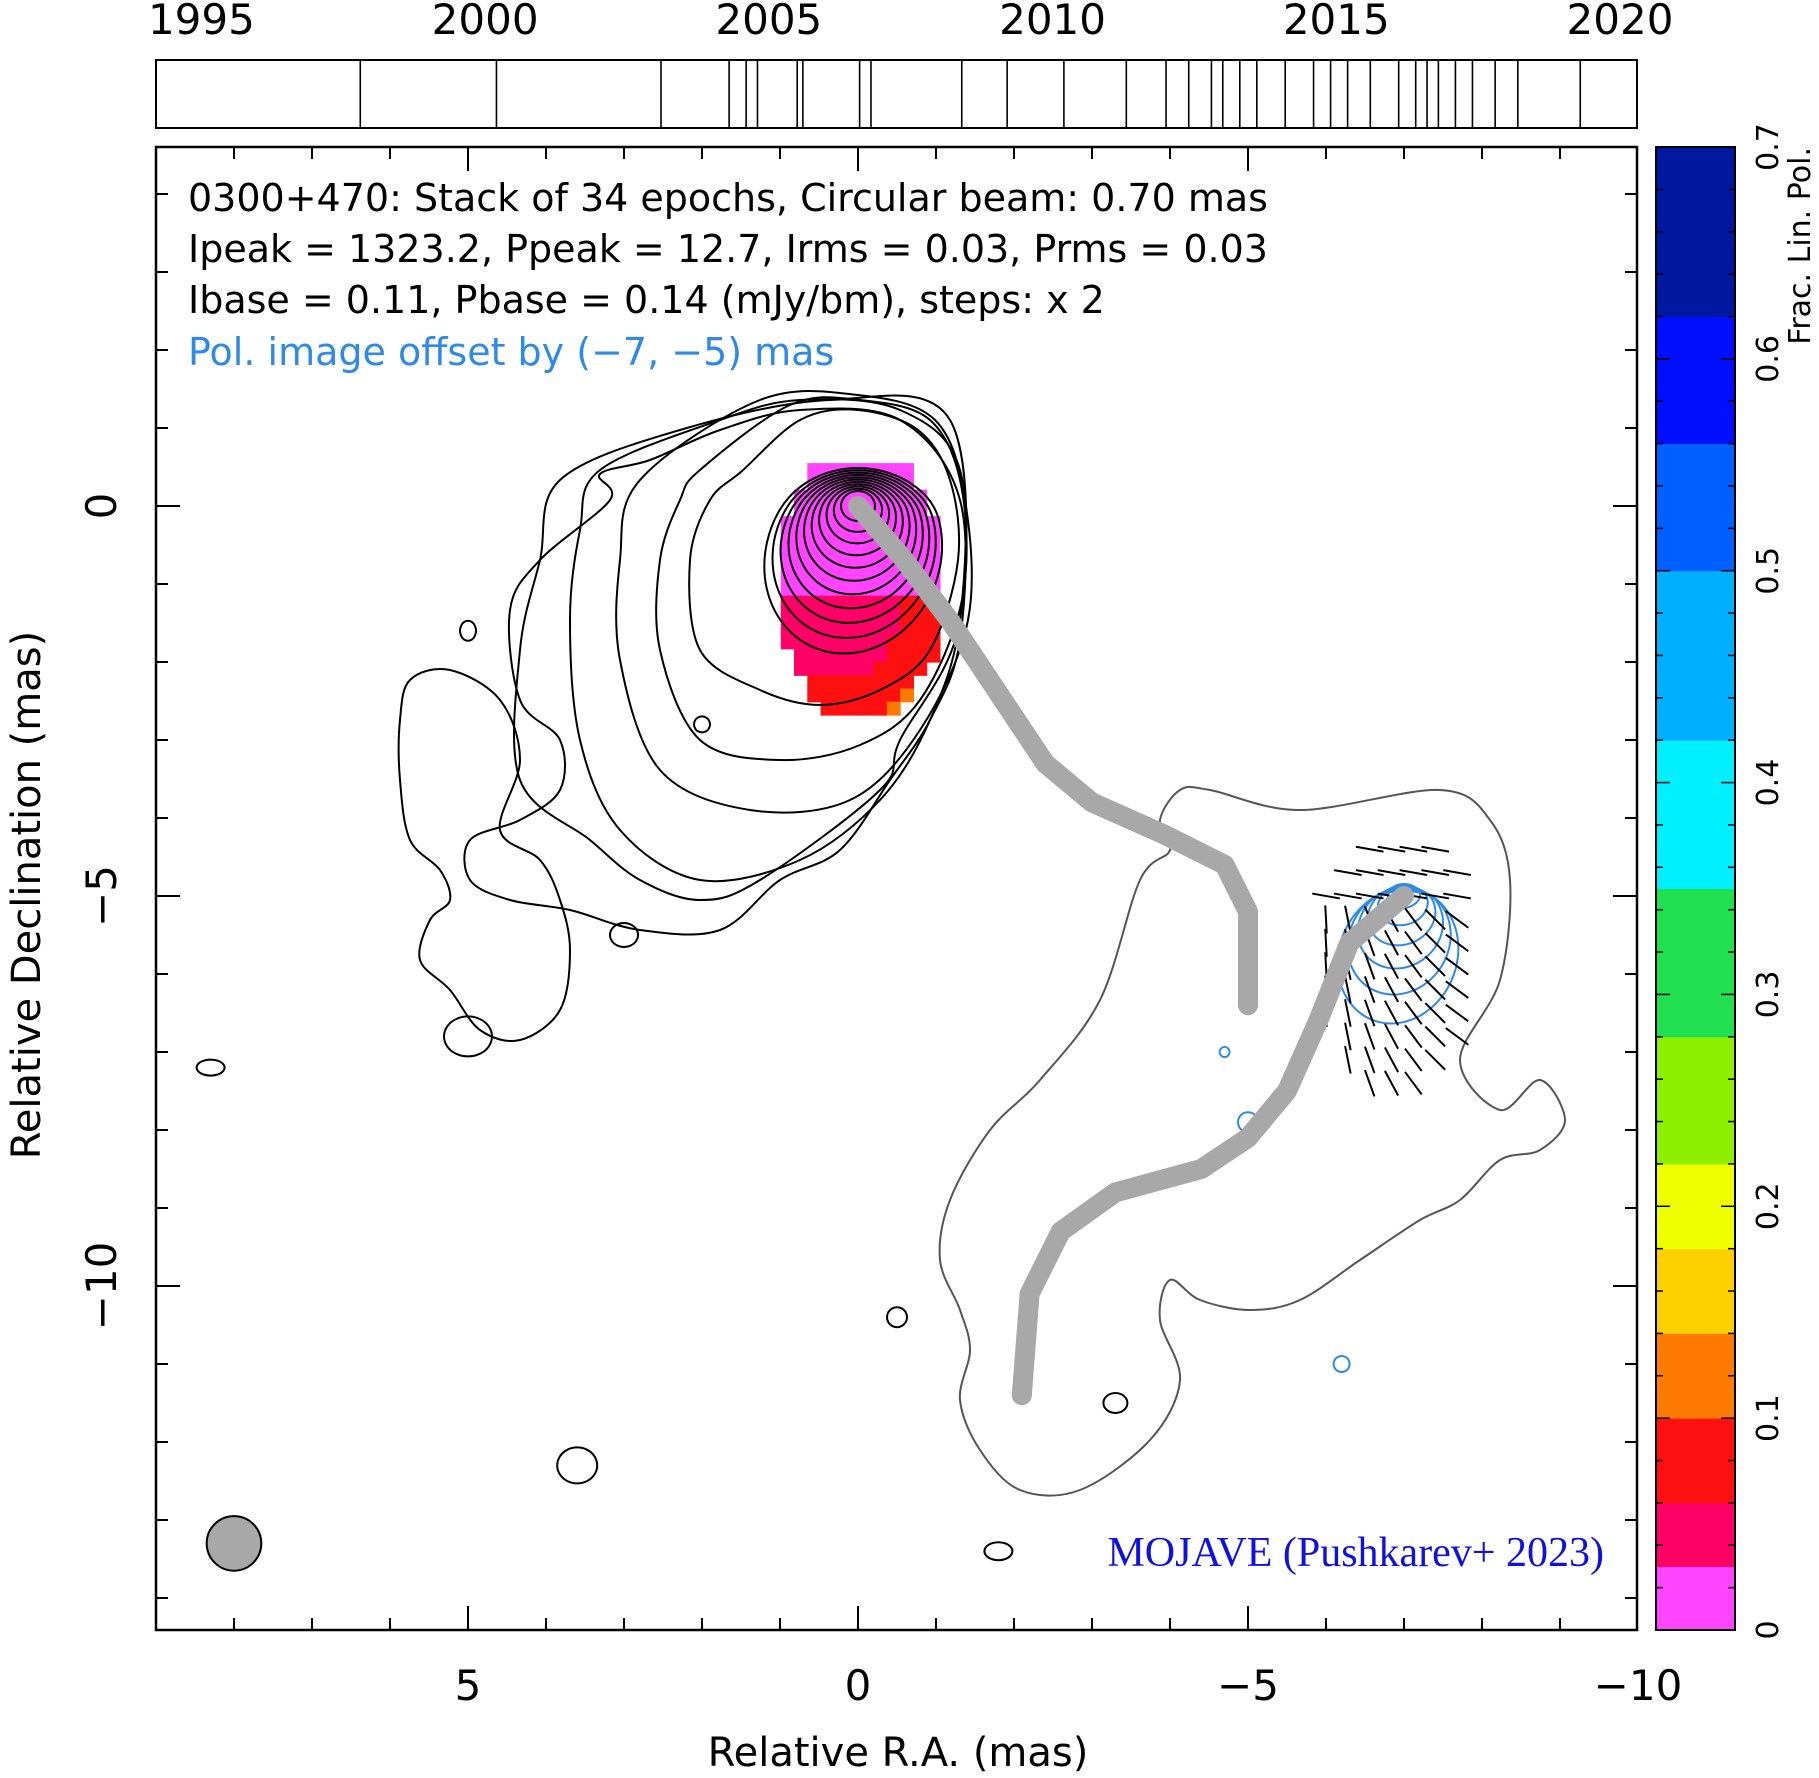 This screenshot has width=1819, height=1778. What do you see at coordinates (1768, 147) in the screenshot?
I see `colorbar-tick-label-7: 0.7` at bounding box center [1768, 147].